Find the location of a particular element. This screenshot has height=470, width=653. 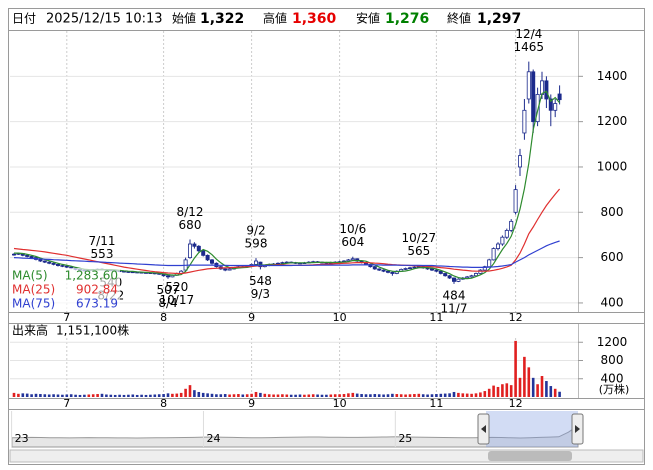

header-label: 安値 is located at coordinates (368, 18).